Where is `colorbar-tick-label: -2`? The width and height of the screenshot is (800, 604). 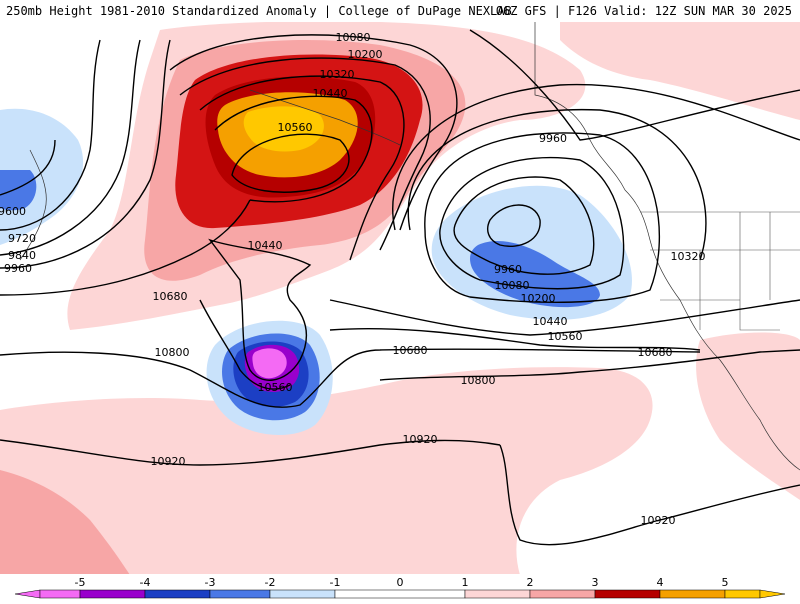
colorbar-tick-label: -2 is located at coordinates (270, 582).